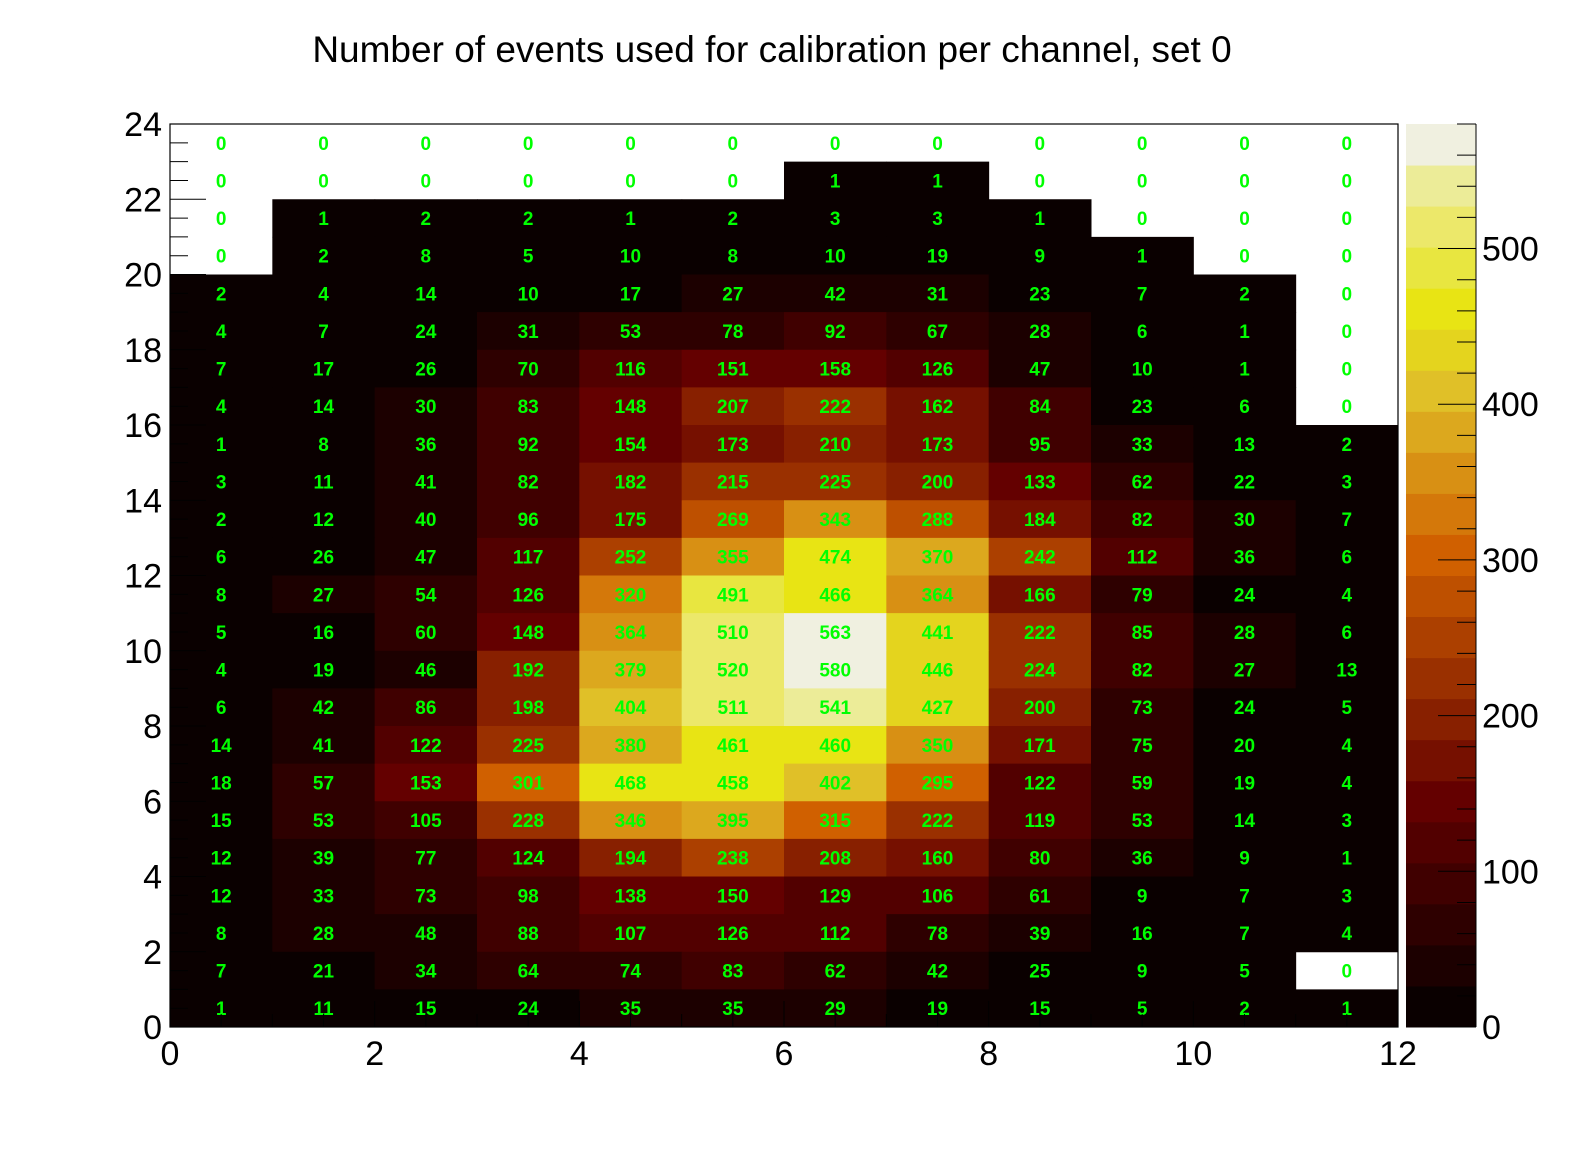  What do you see at coordinates (938, 558) in the screenshot?
I see `cell-value-label: 370` at bounding box center [938, 558].